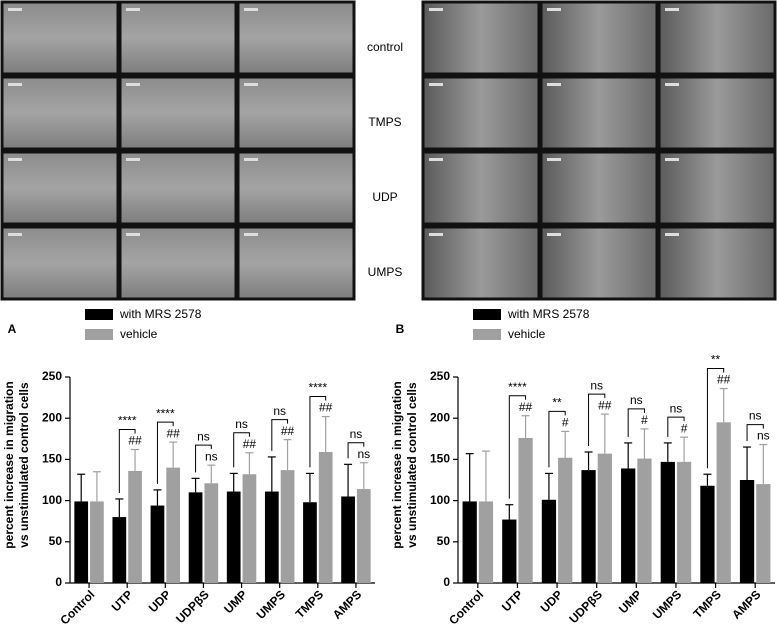 Image resolution: width=777 pixels, height=633 pixels. I want to click on panel-label: A, so click(12, 329).